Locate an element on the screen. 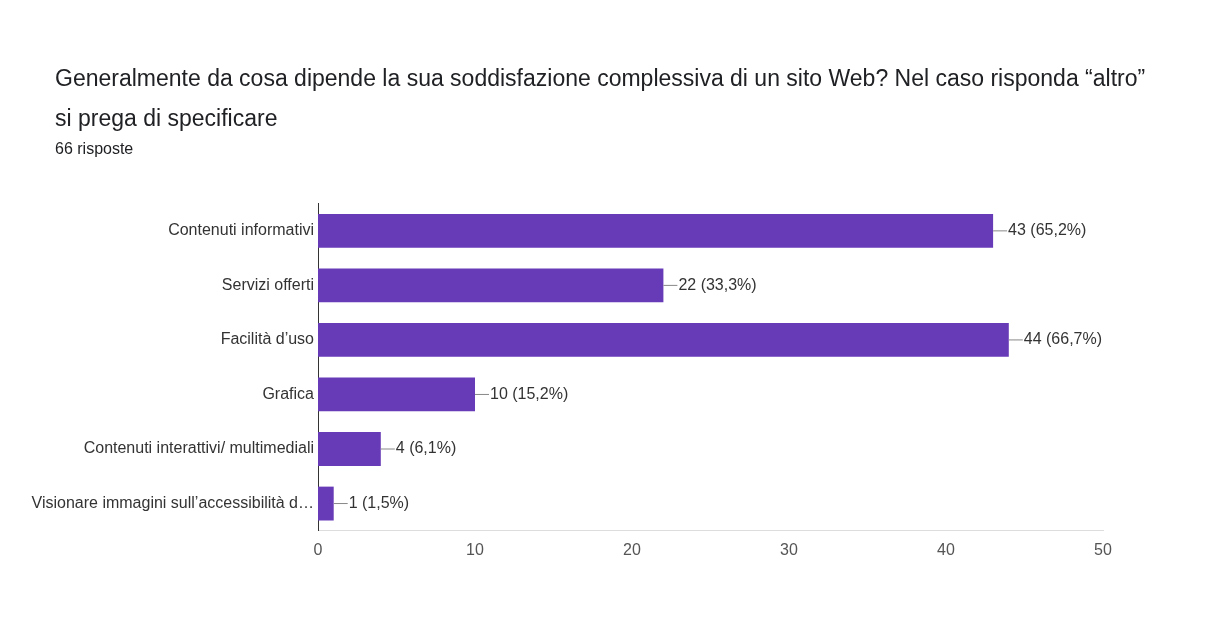 The height and width of the screenshot is (633, 1221). x-tick-label: 30 is located at coordinates (789, 549).